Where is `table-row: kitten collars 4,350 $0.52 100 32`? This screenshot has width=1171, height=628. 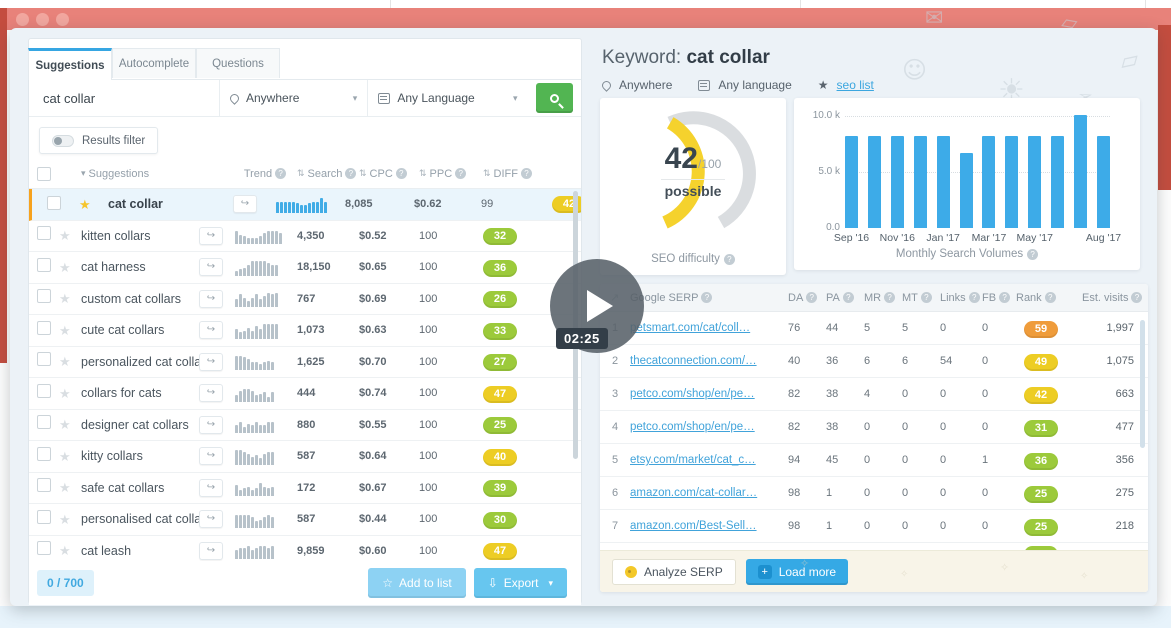 table-row: kitten collars 4,350 $0.52 100 32 is located at coordinates (305, 236).